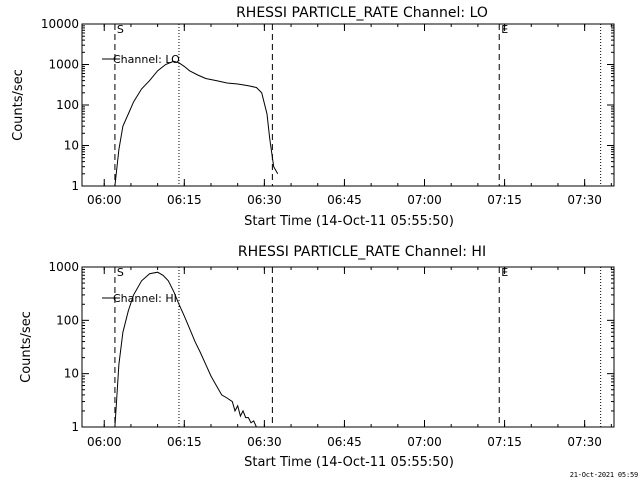 The image size is (640, 480). Describe the element at coordinates (603, 475) in the screenshot. I see `footer-timestamp: 21-Oct-2021 05:59` at that location.